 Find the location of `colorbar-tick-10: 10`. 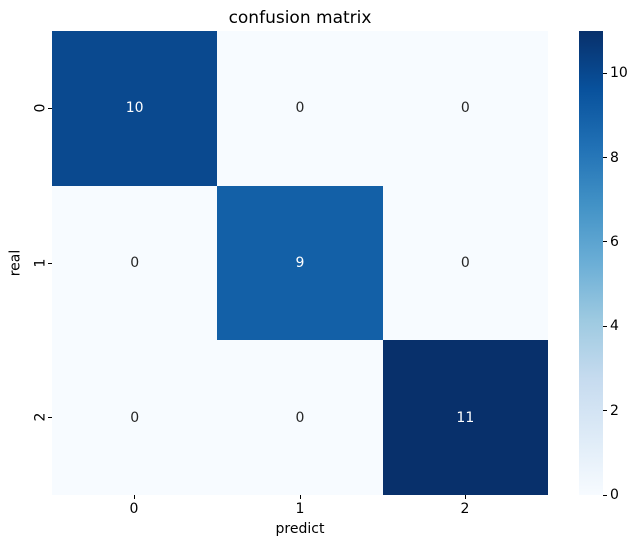

colorbar-tick-10: 10 is located at coordinates (615, 73).